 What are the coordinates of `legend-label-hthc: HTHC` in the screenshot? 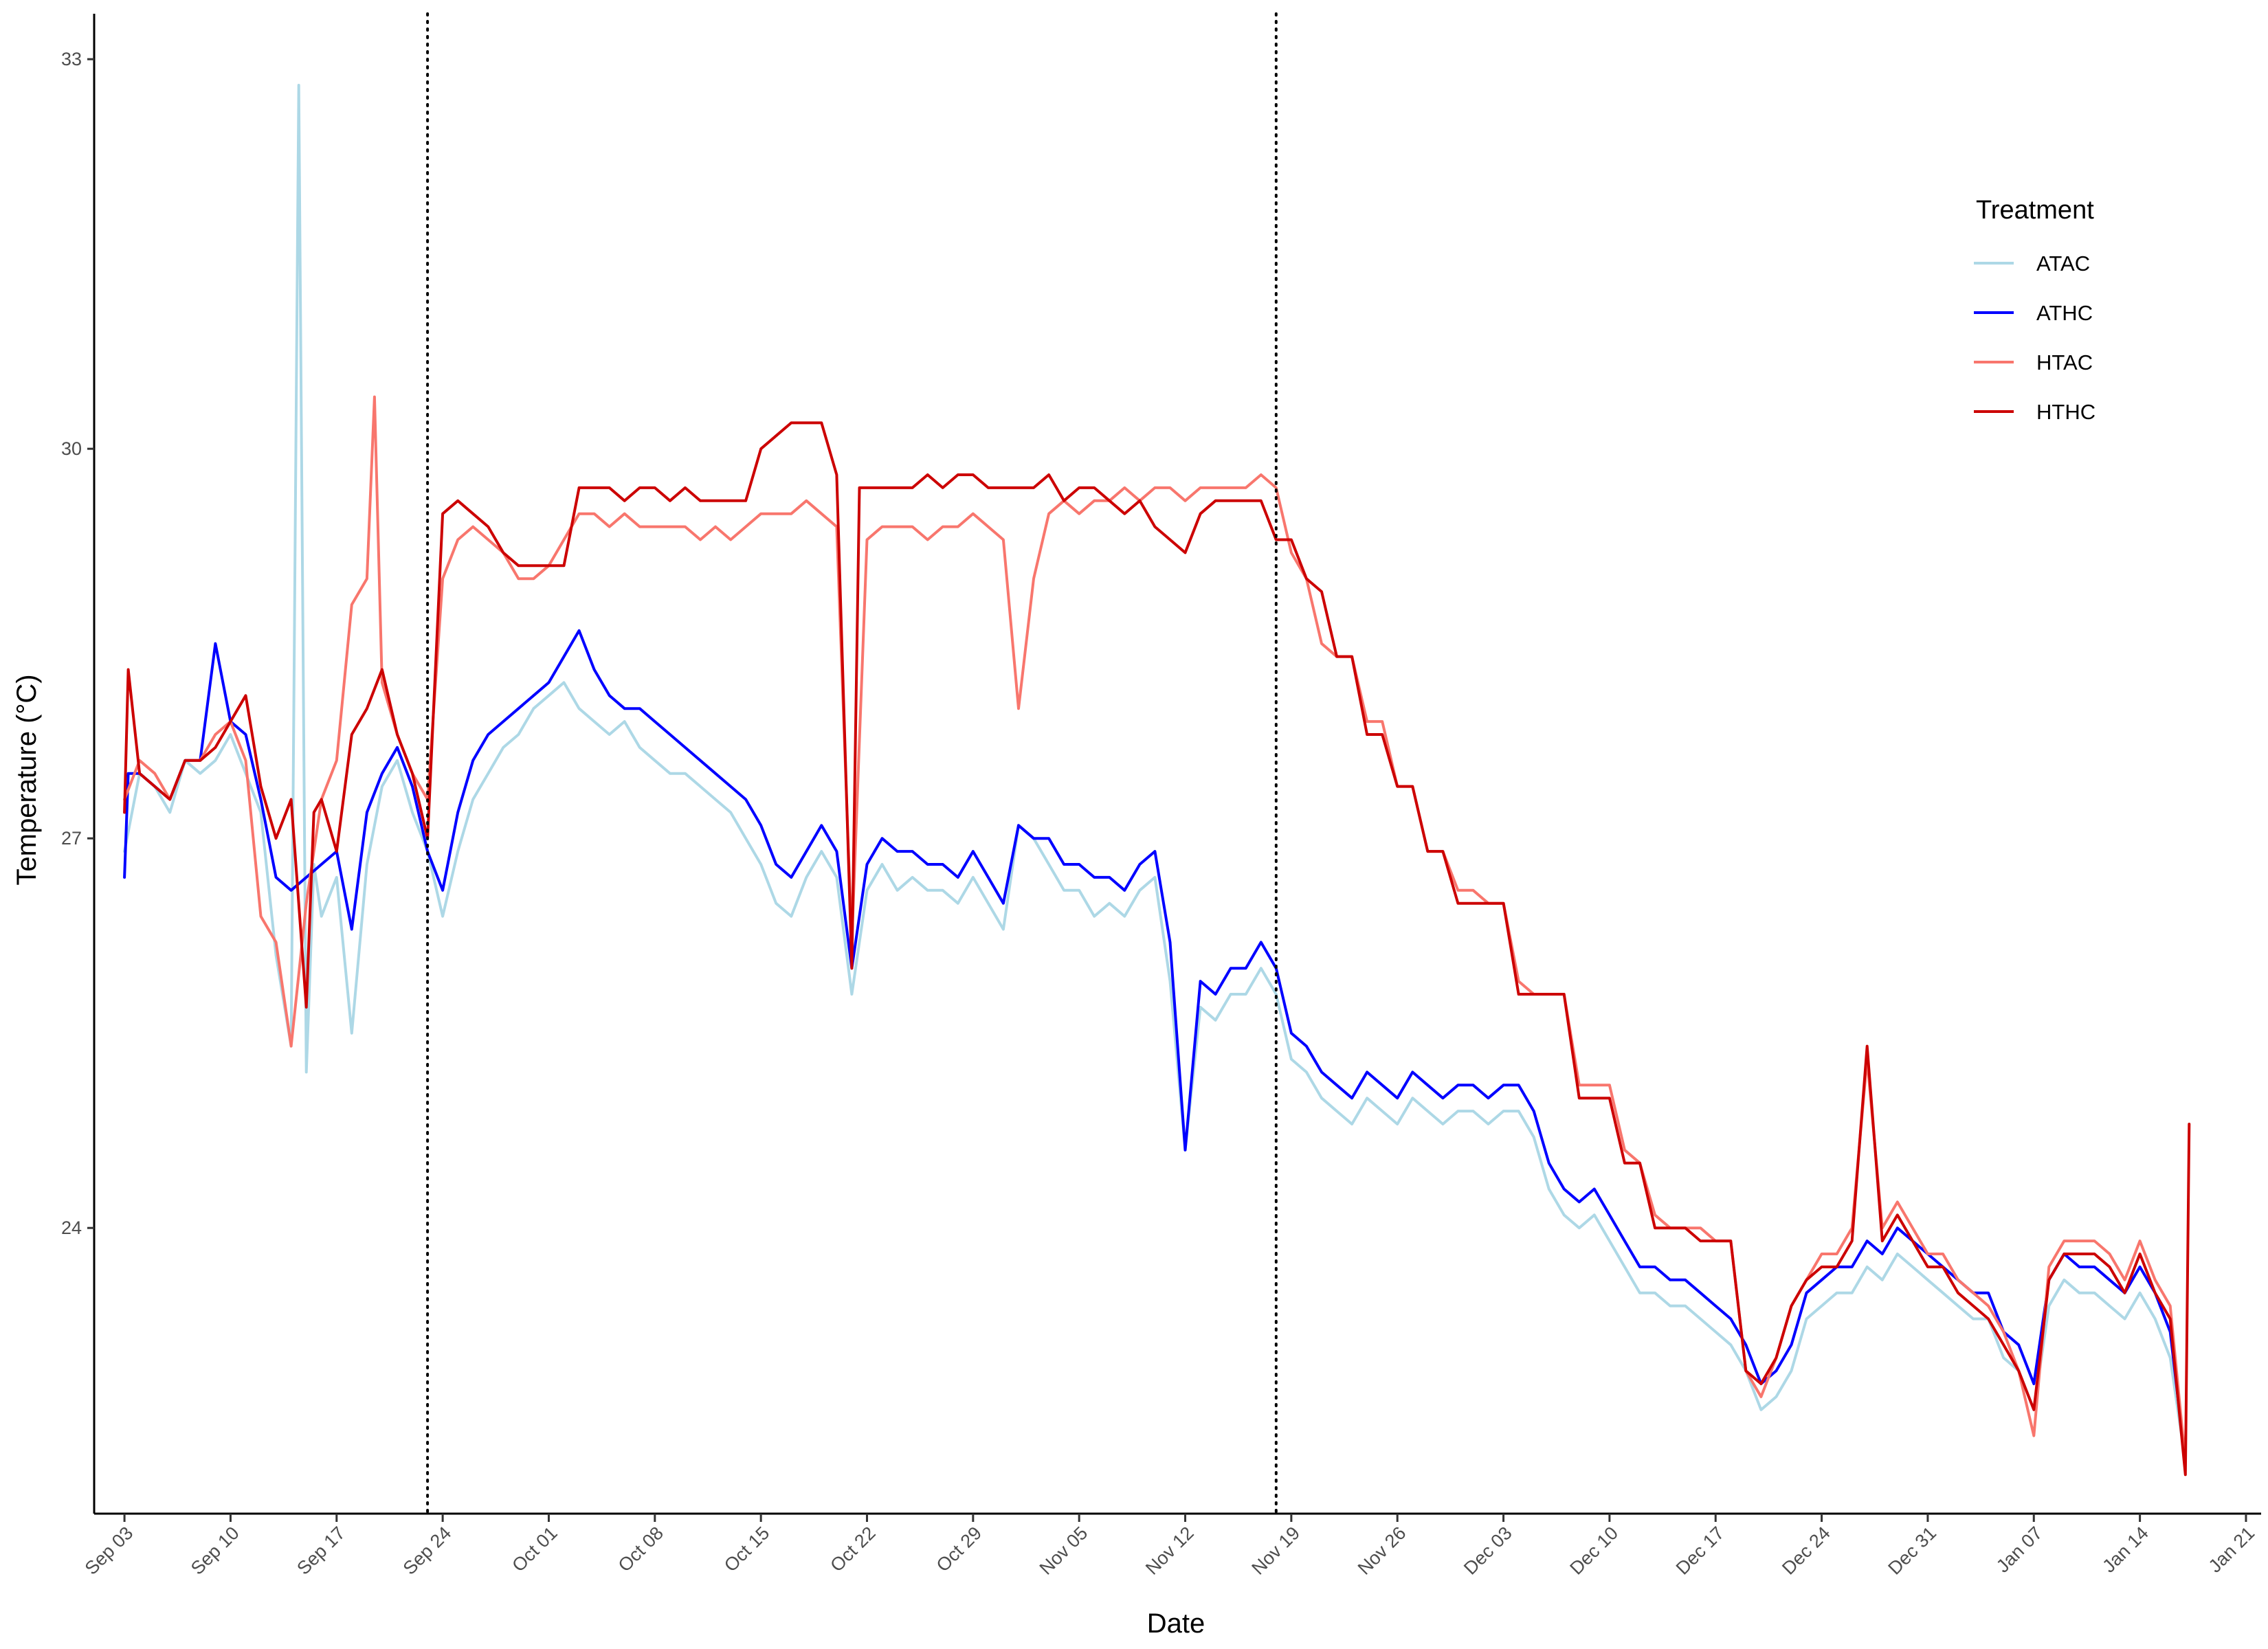 It's located at (2065, 412).